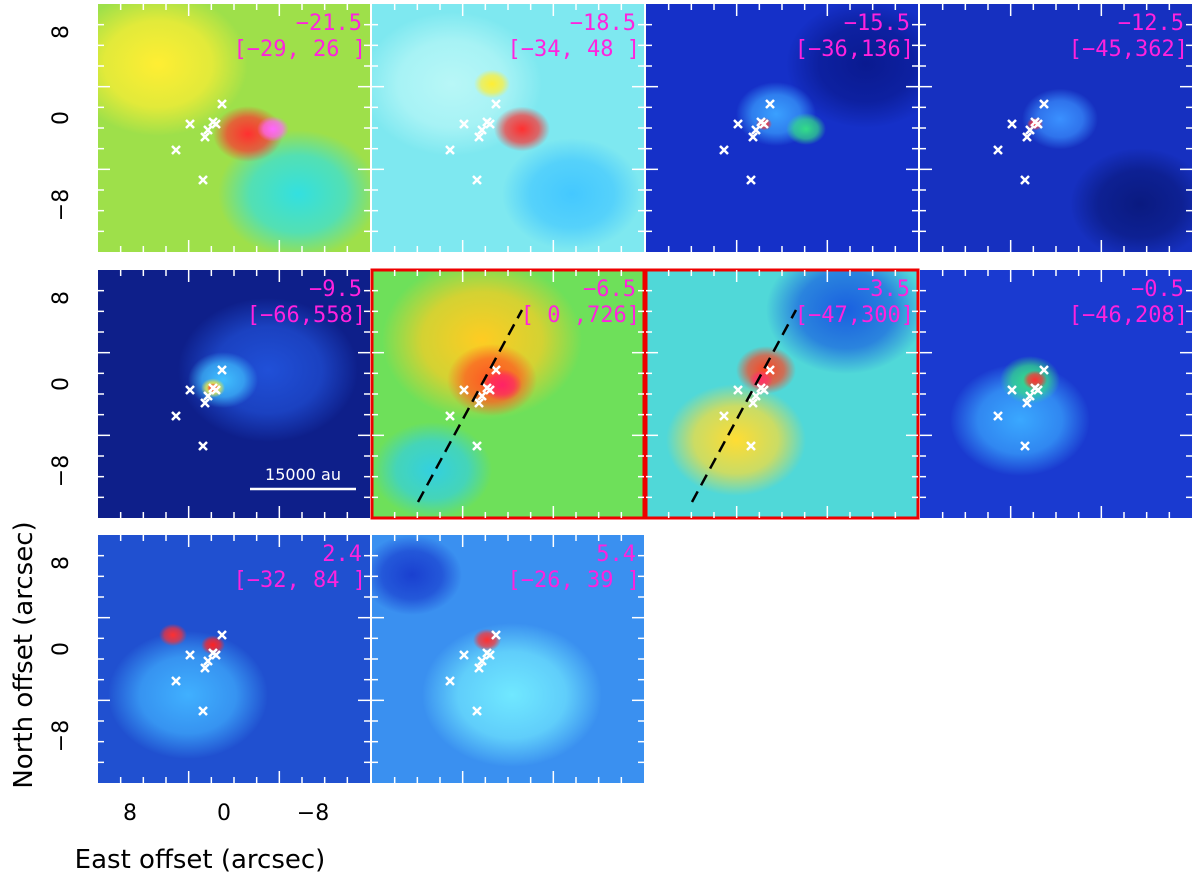 This screenshot has height=883, width=1200. Describe the element at coordinates (1128, 315) in the screenshot. I see `intensity-range: [−46,208]` at that location.